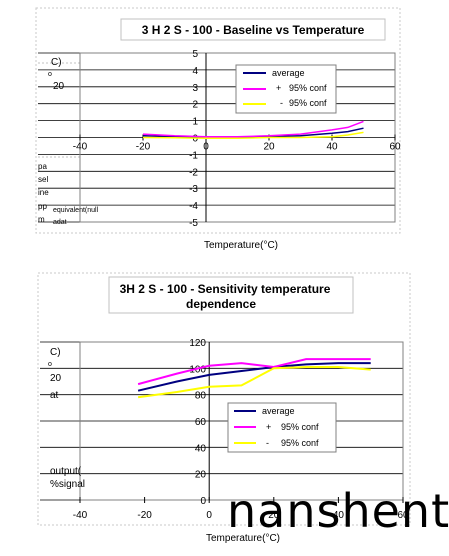  Describe the element at coordinates (268, 427) in the screenshot. I see `chart-2-legend-prefix-plus: +` at that location.